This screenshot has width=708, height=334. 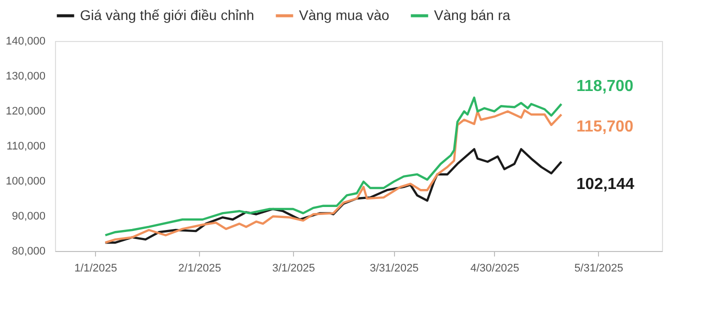 I want to click on legend-label: Vàng mua vào, so click(x=344, y=14).